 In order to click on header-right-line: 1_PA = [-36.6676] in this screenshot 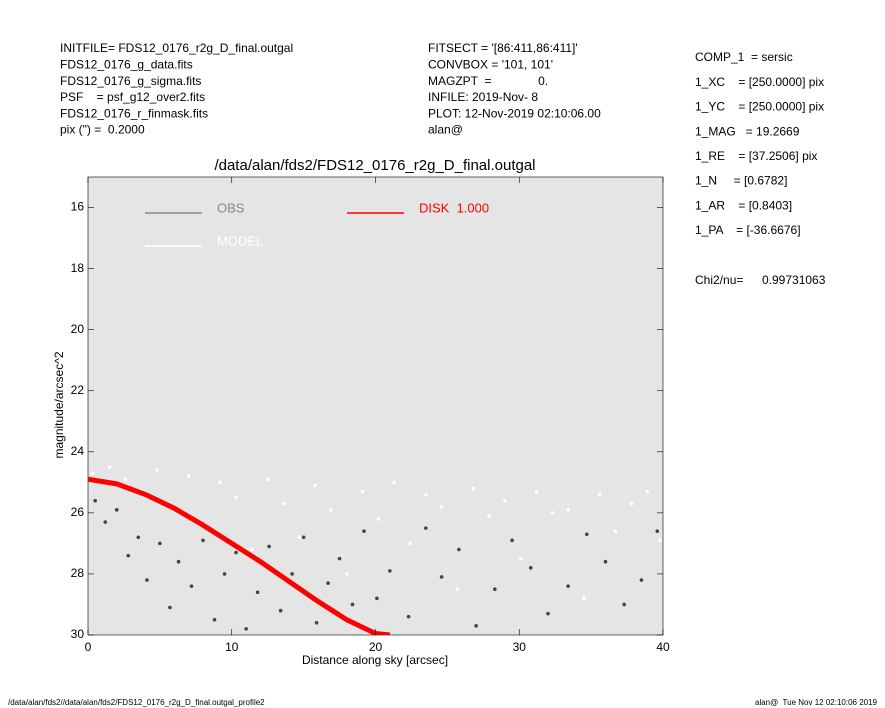, I will do `click(748, 230)`.